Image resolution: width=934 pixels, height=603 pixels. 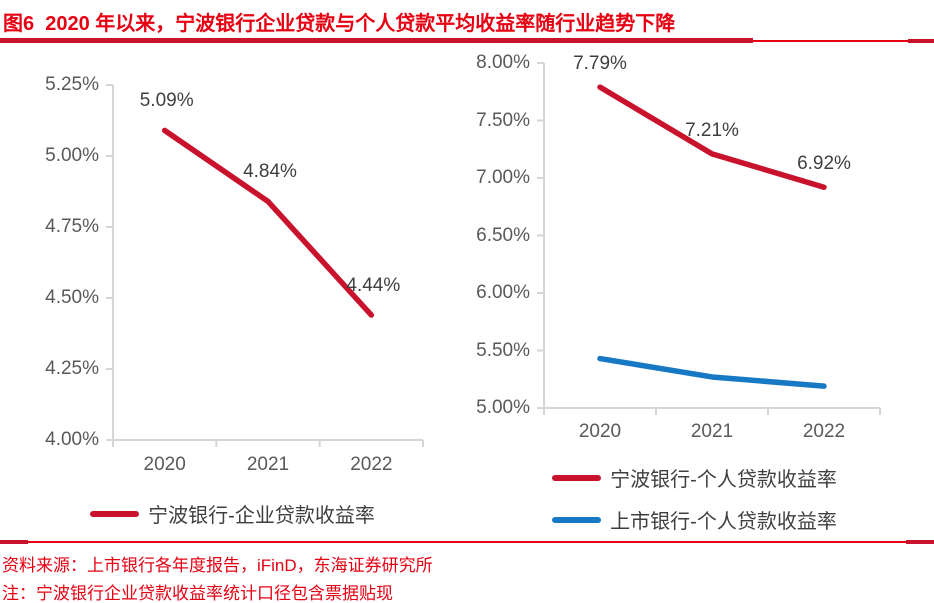 I want to click on legend-item-label: 宁波银行-企业贷款收益率, so click(x=261, y=516).